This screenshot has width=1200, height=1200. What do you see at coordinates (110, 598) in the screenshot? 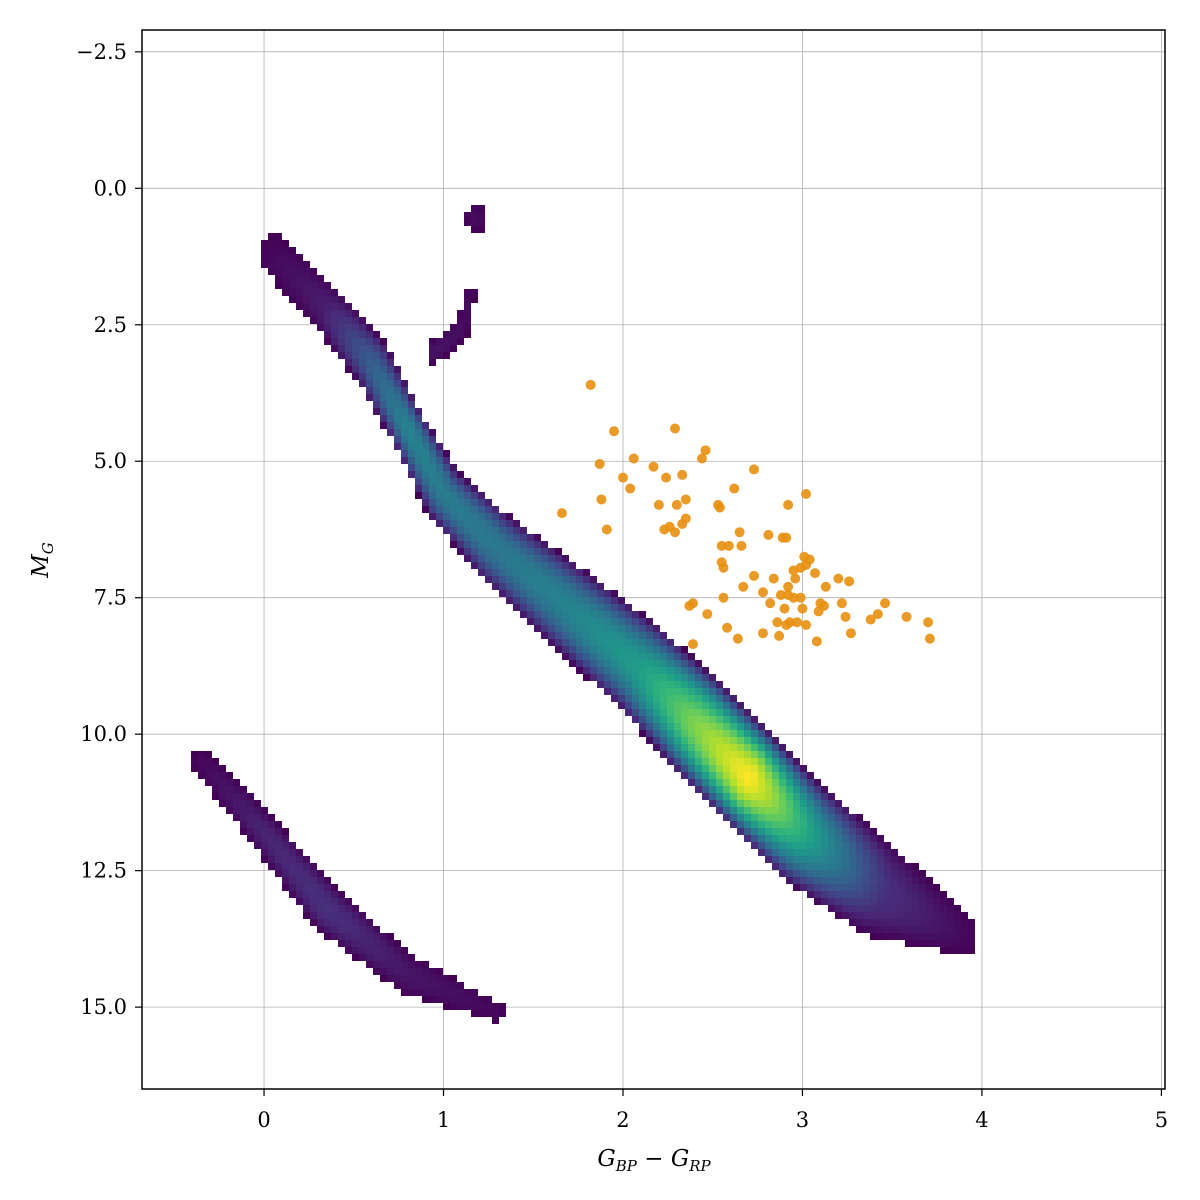
I see `y-tick-label: 7.5` at bounding box center [110, 598].